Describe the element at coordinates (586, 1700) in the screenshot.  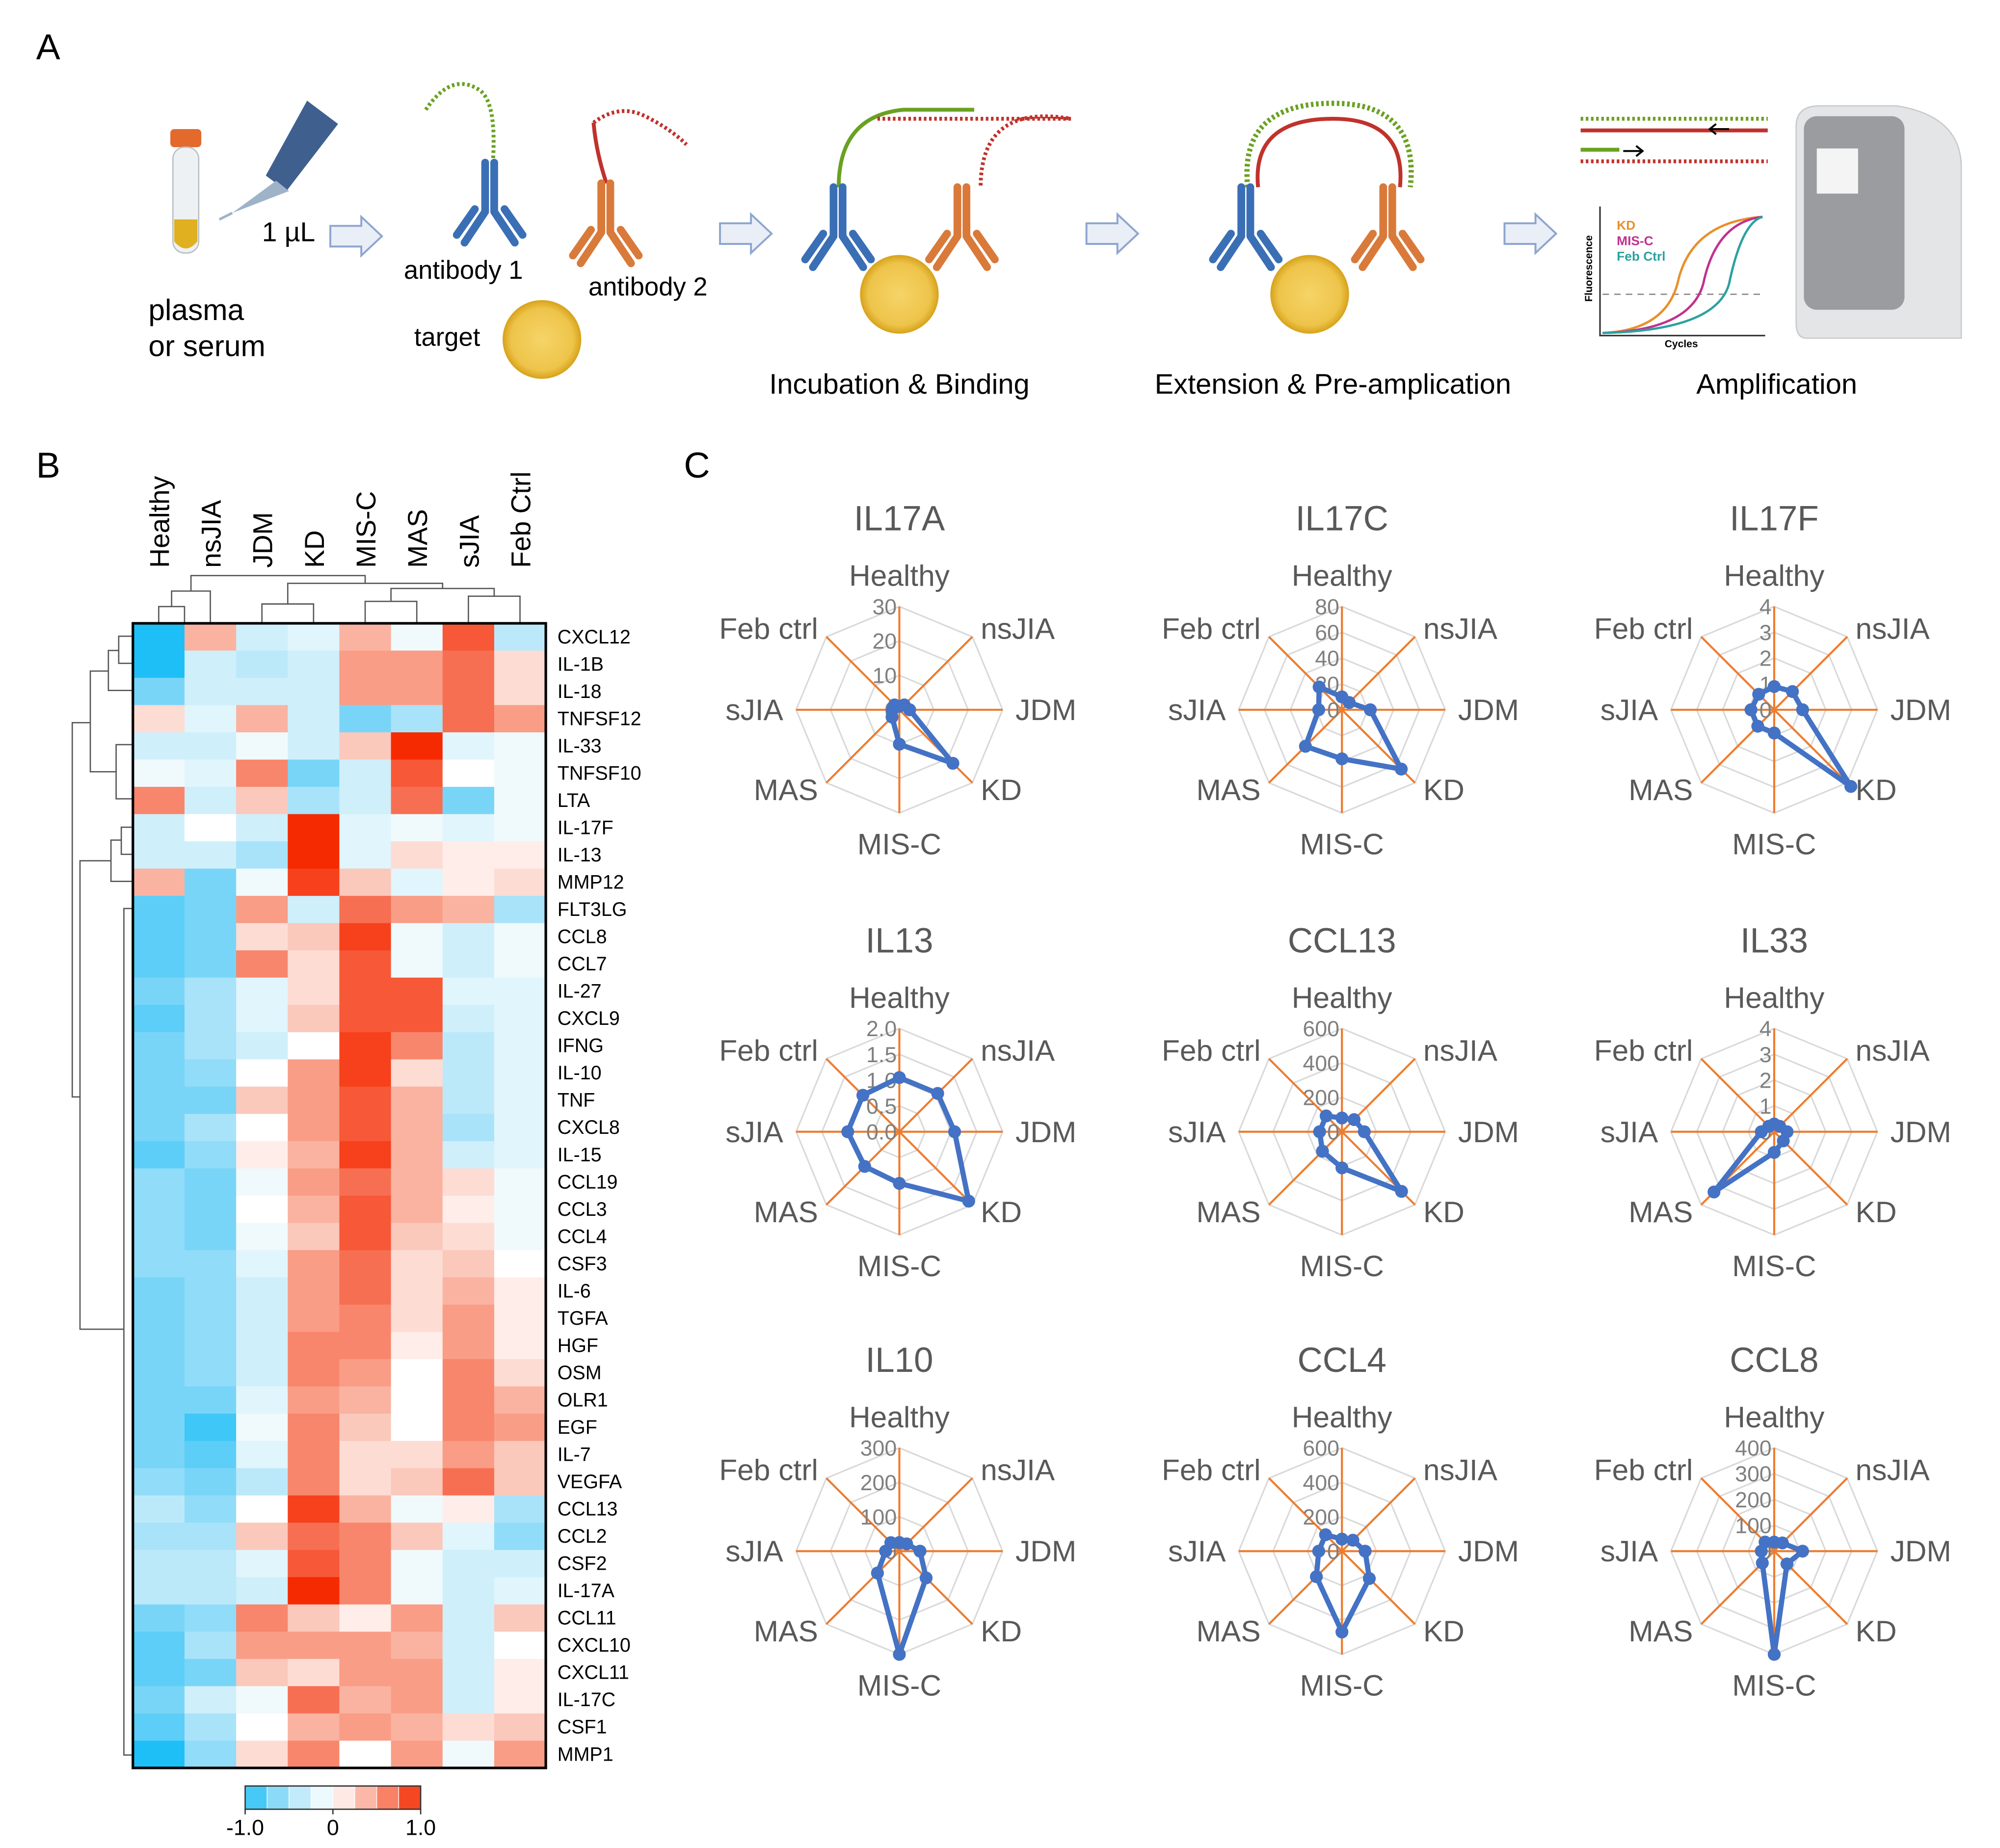
I see `row-label: IL-17C` at that location.